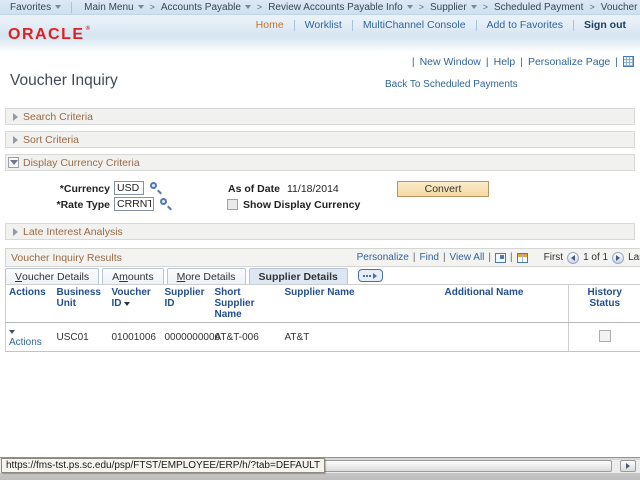 The width and height of the screenshot is (640, 480). What do you see at coordinates (340, 7) in the screenshot?
I see `breadcrumb-review-ap-info: Review Accounts Payable Info` at bounding box center [340, 7].